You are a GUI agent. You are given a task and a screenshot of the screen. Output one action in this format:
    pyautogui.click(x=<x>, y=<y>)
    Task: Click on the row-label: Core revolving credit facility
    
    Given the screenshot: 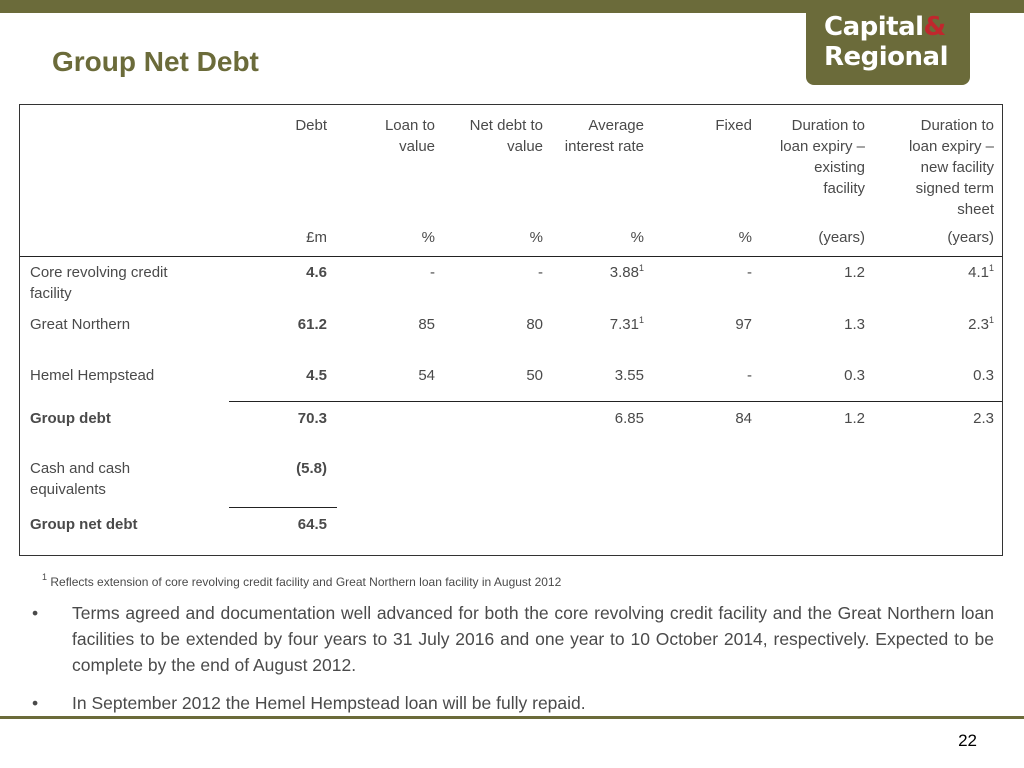 What is the action you would take?
    pyautogui.click(x=99, y=283)
    